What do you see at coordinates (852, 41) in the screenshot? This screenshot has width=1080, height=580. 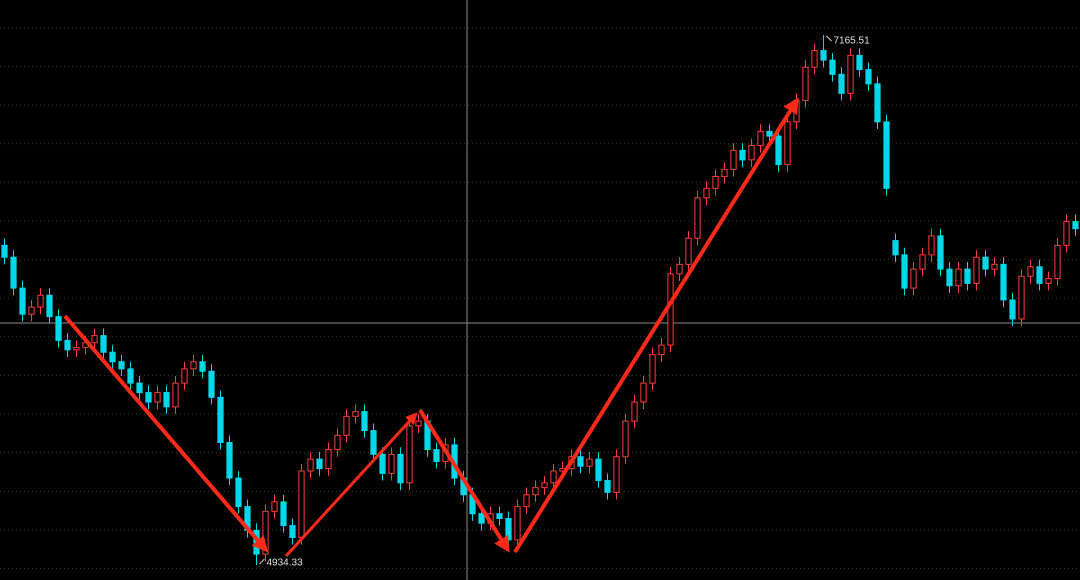 I see `max-label: 7165.51` at bounding box center [852, 41].